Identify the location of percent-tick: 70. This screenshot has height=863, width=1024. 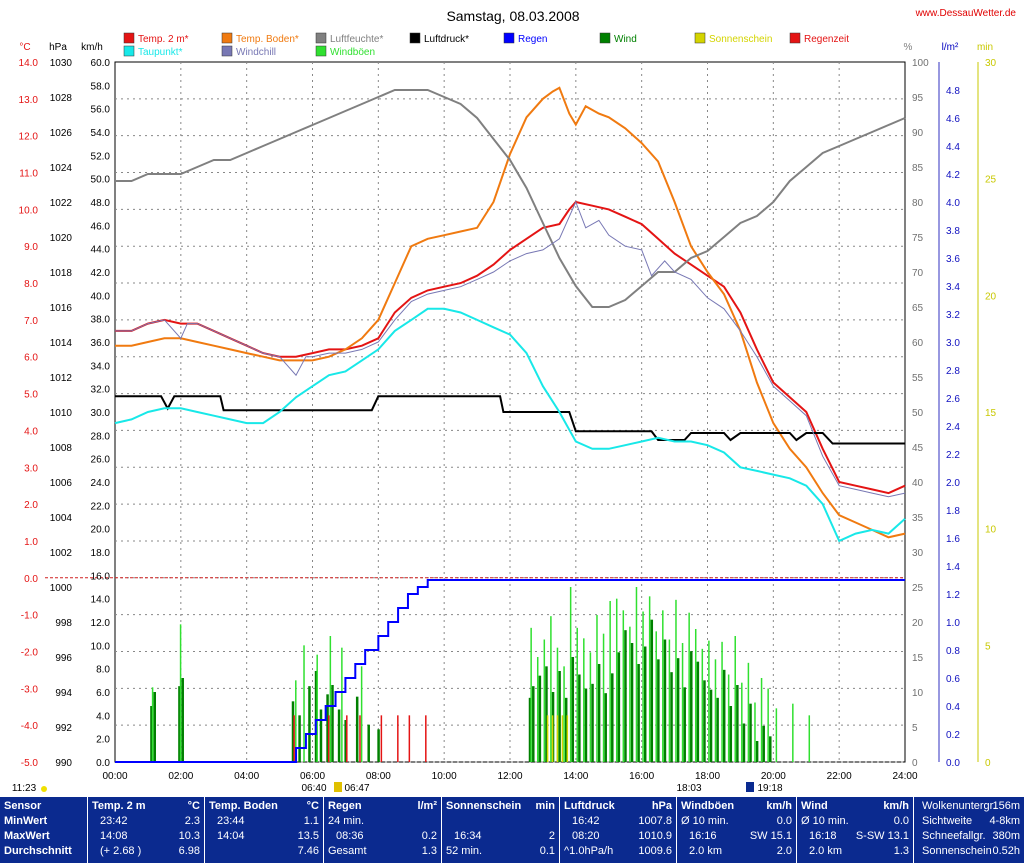
(918, 273).